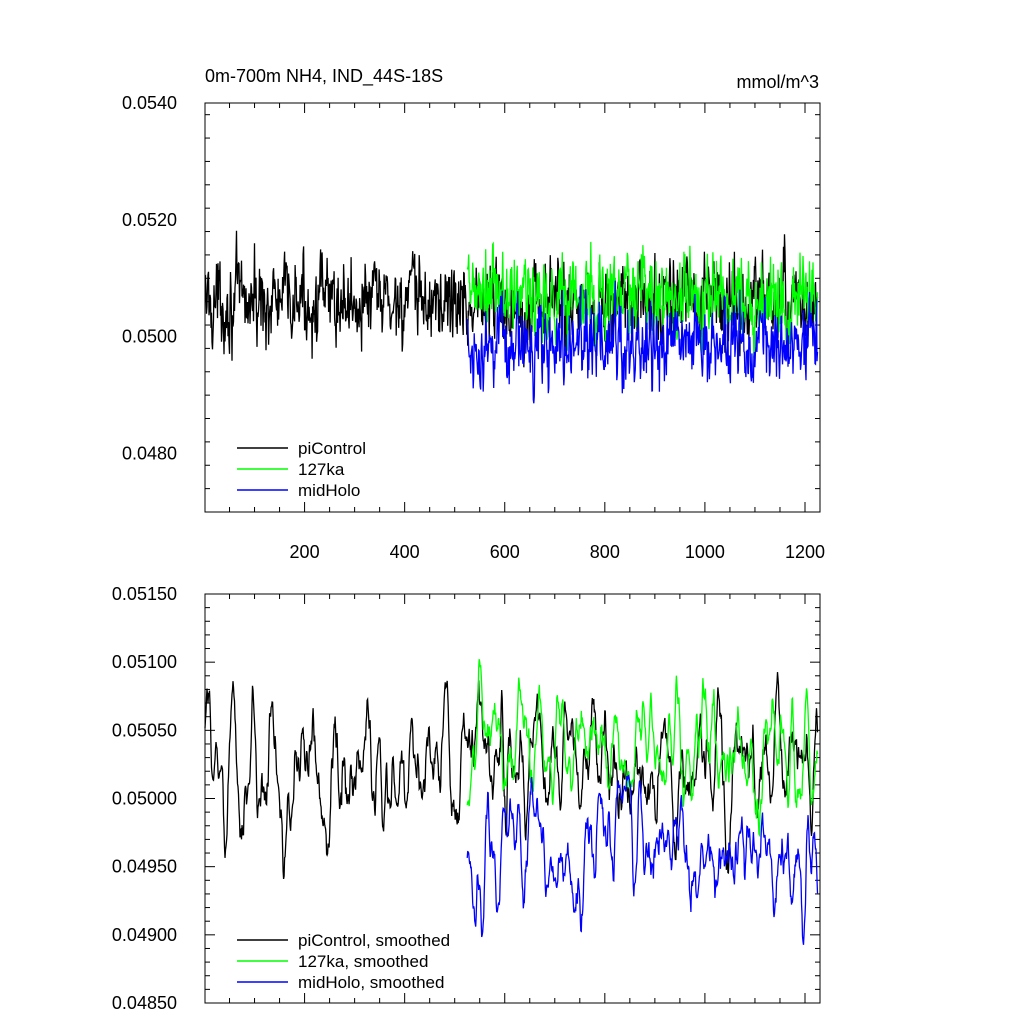  I want to click on y-tick-label: 0.0480, so click(149, 454).